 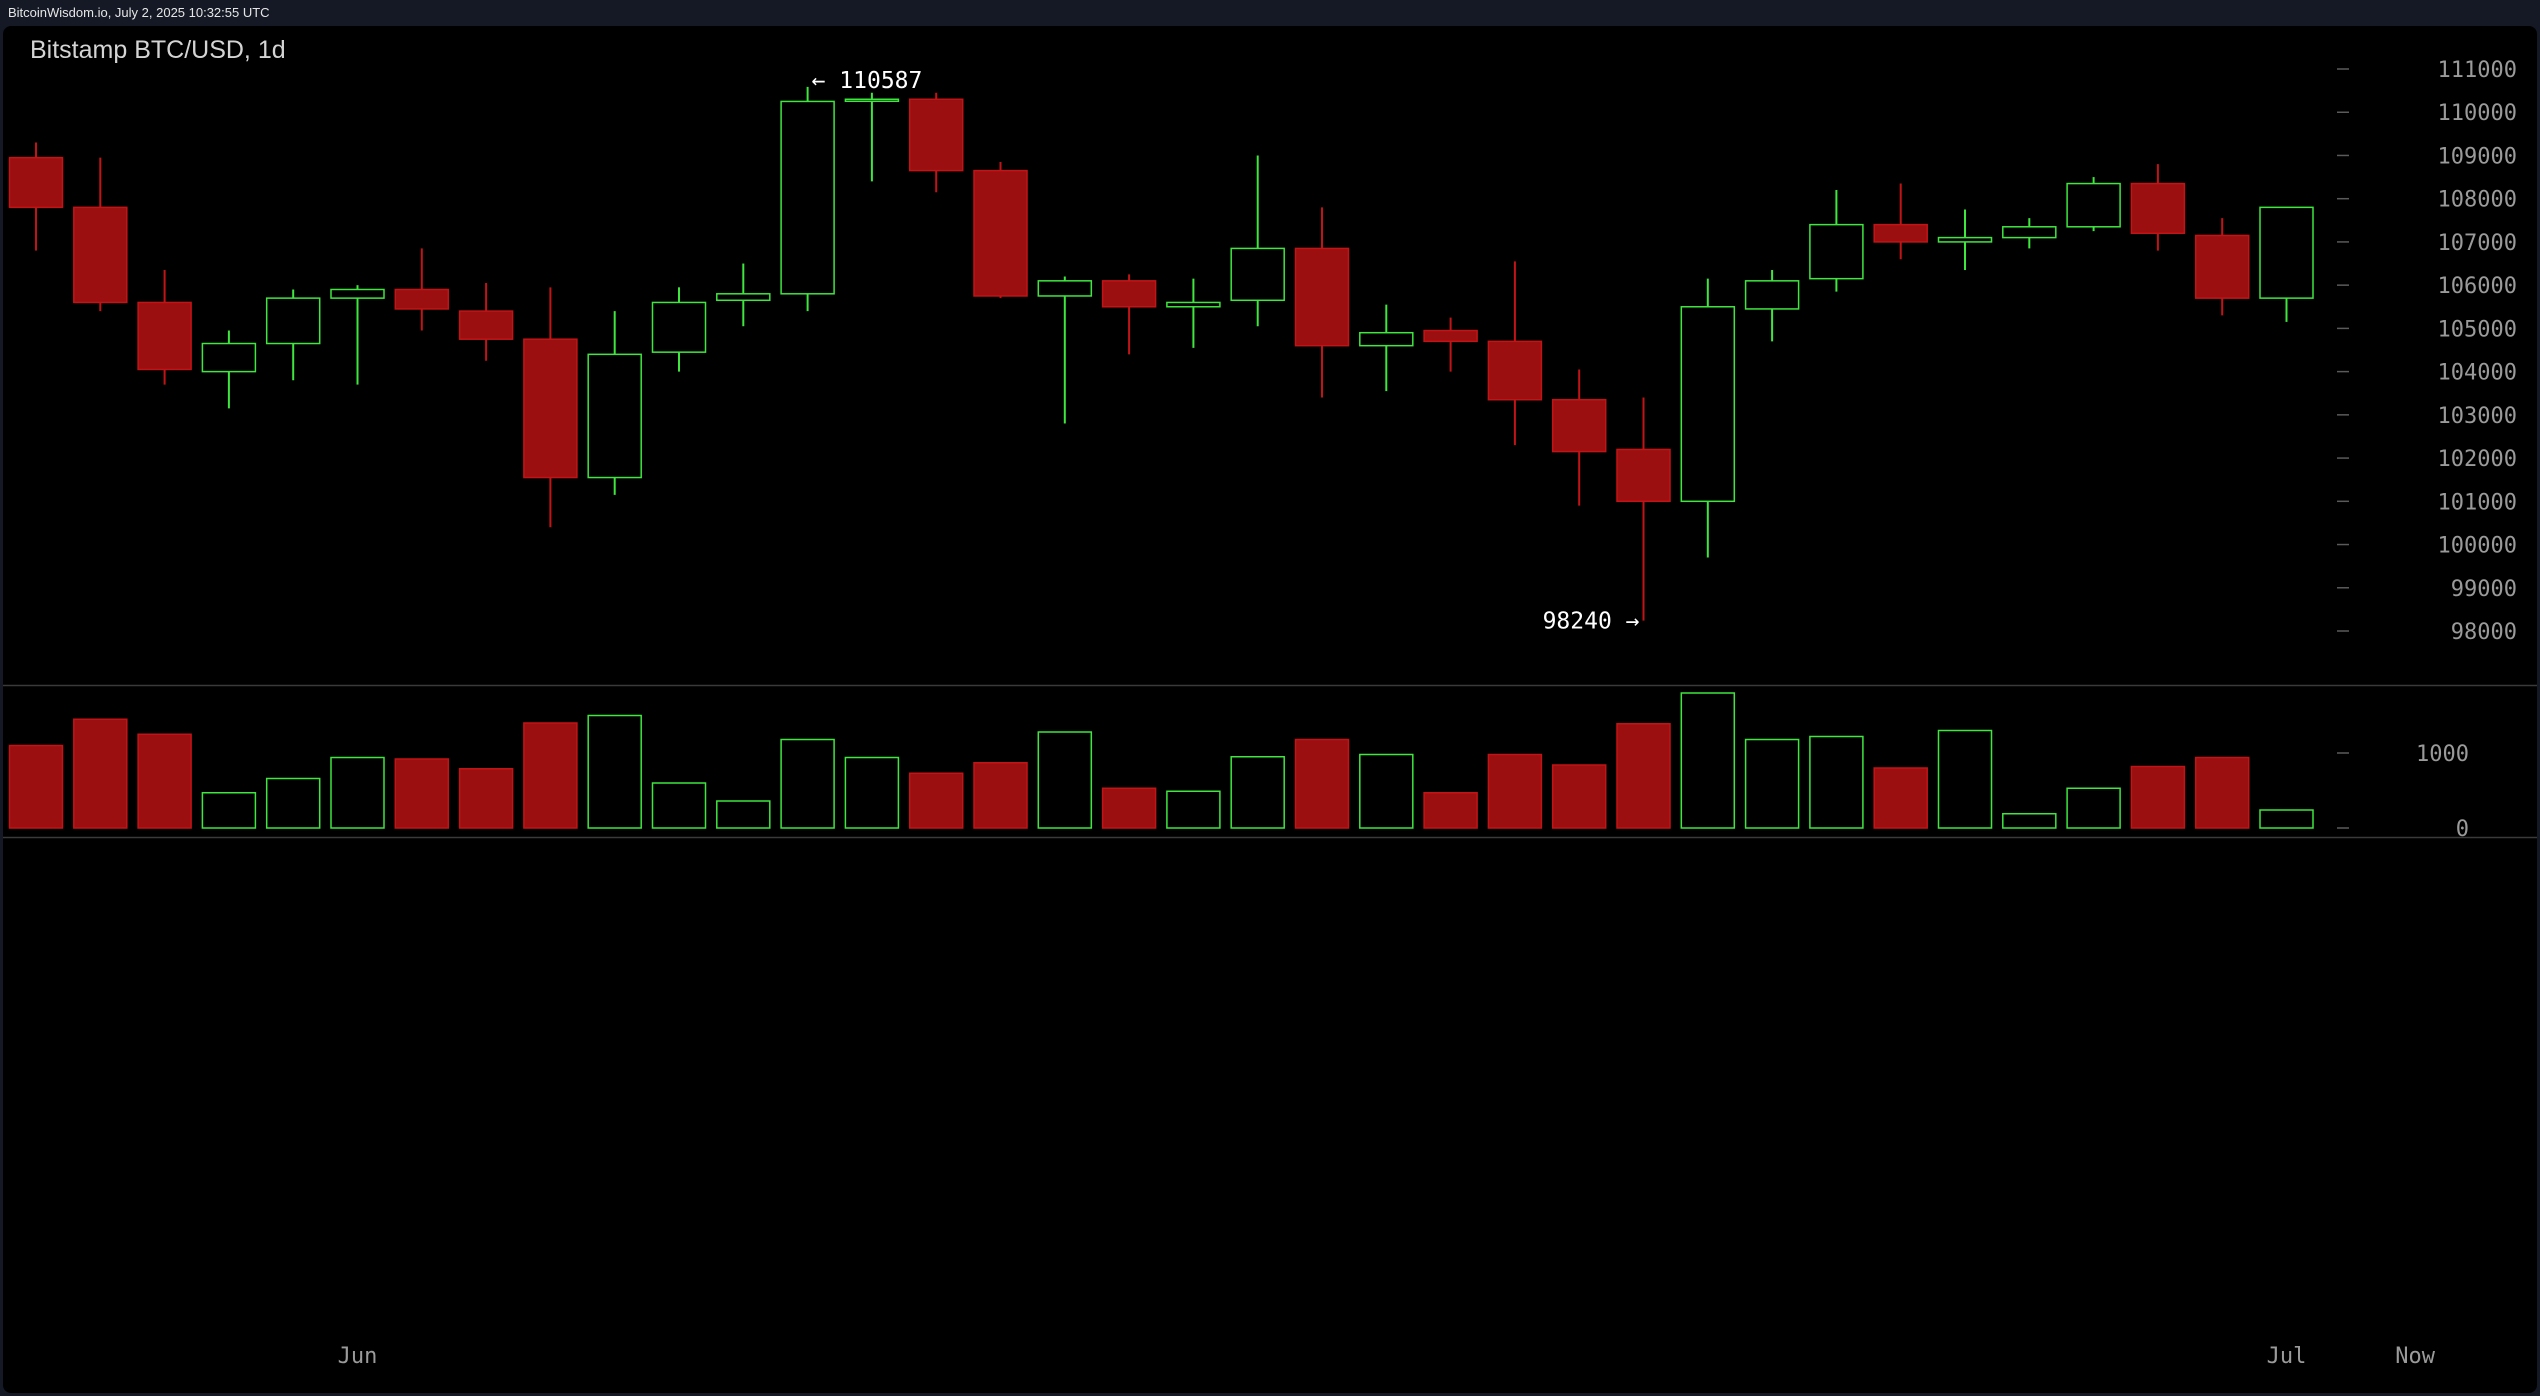 I want to click on price-tick-label: 99000, so click(x=2484, y=589).